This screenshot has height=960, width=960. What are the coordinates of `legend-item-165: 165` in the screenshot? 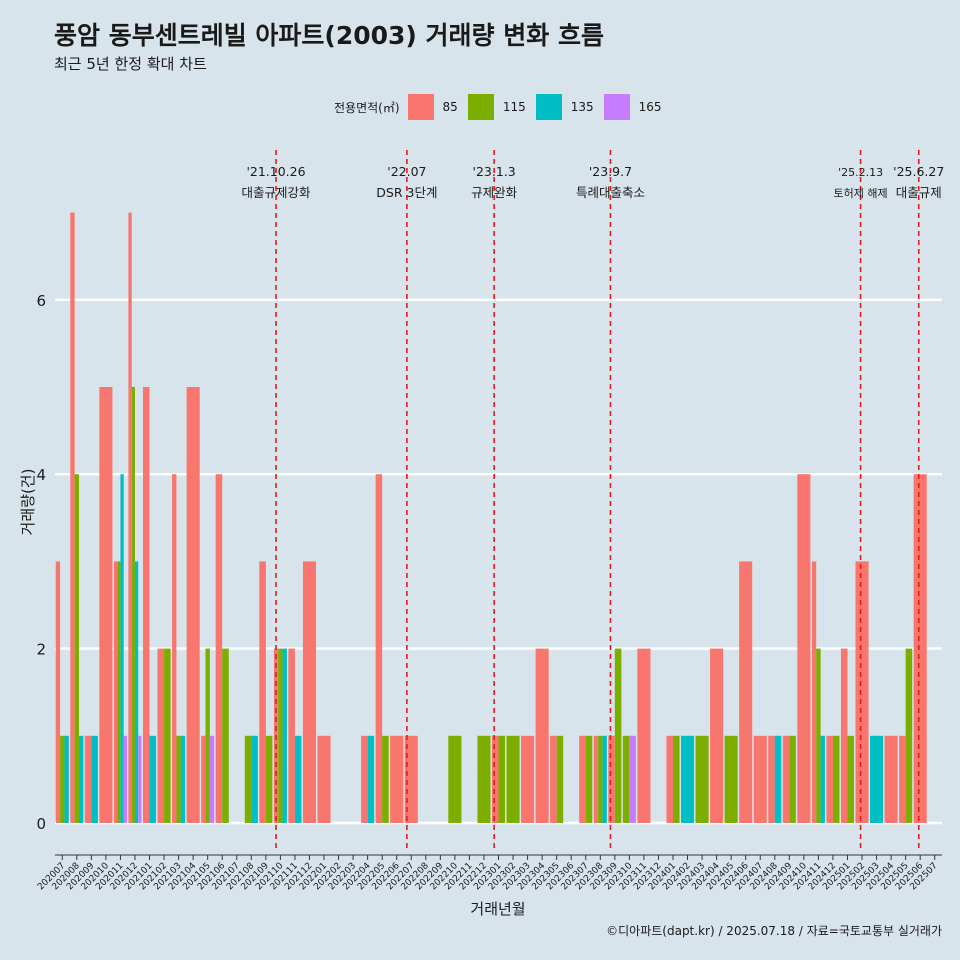 It's located at (632, 107).